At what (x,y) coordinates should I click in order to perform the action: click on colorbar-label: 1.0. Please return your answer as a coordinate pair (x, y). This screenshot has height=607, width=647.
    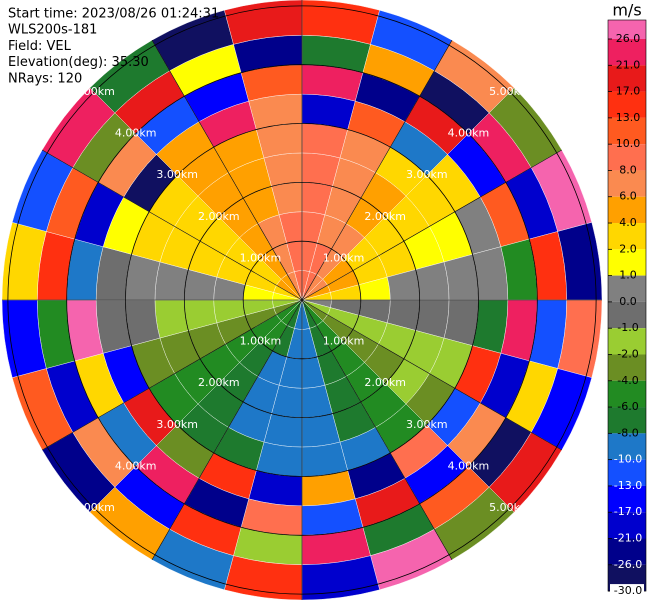
    Looking at the image, I should click on (628, 275).